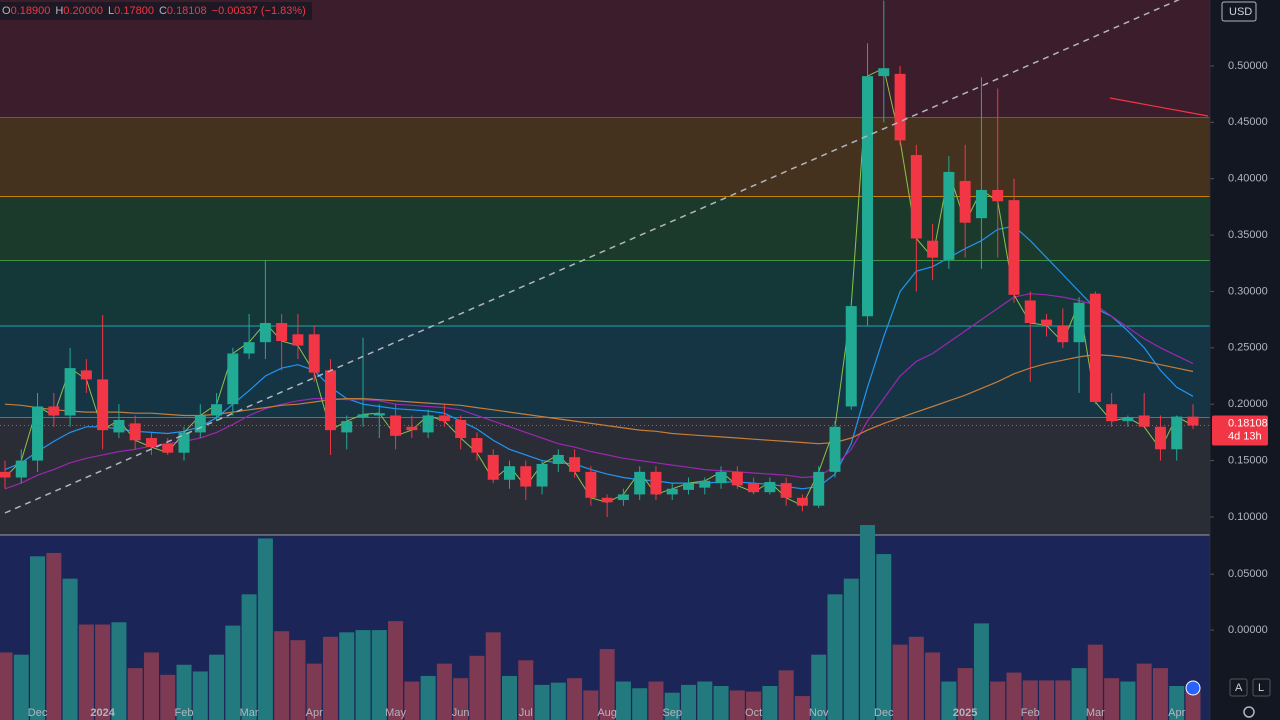  Describe the element at coordinates (134, 11) in the screenshot. I see `legend-value: 0.17800` at that location.